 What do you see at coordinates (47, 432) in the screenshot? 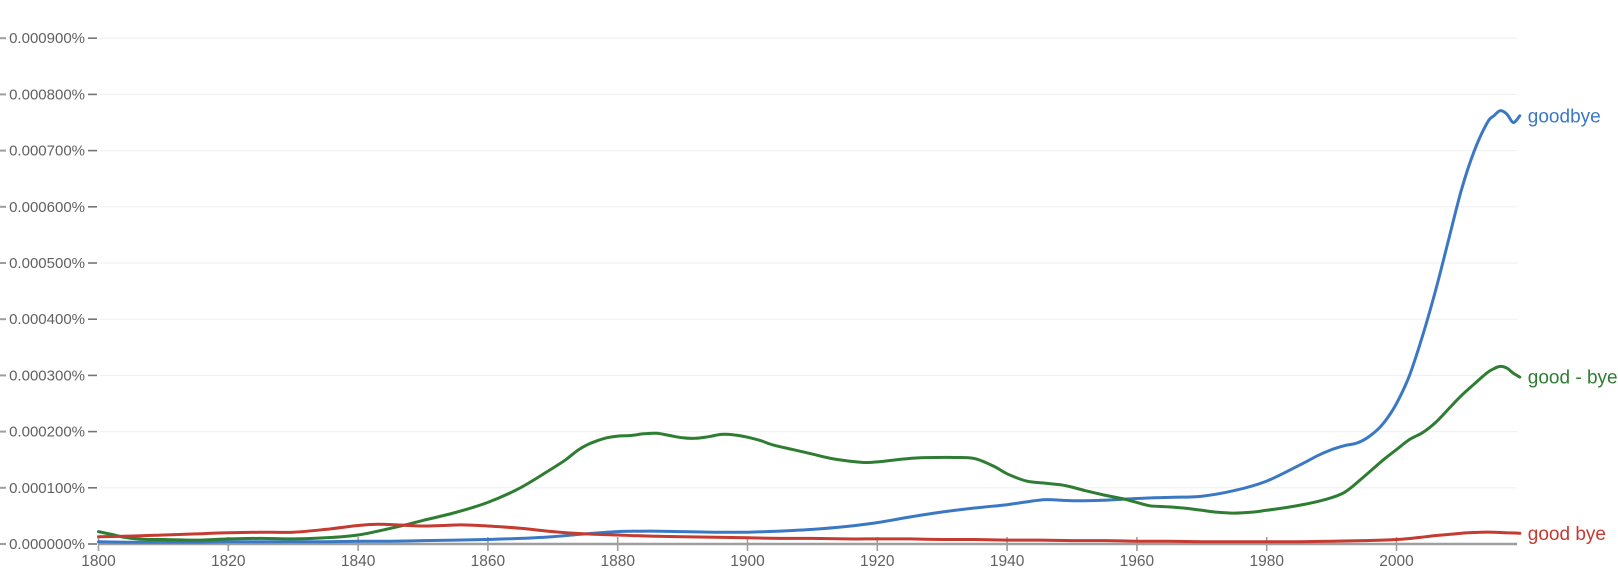
I see `y-axis-tick-label: 0.000200%` at bounding box center [47, 432].